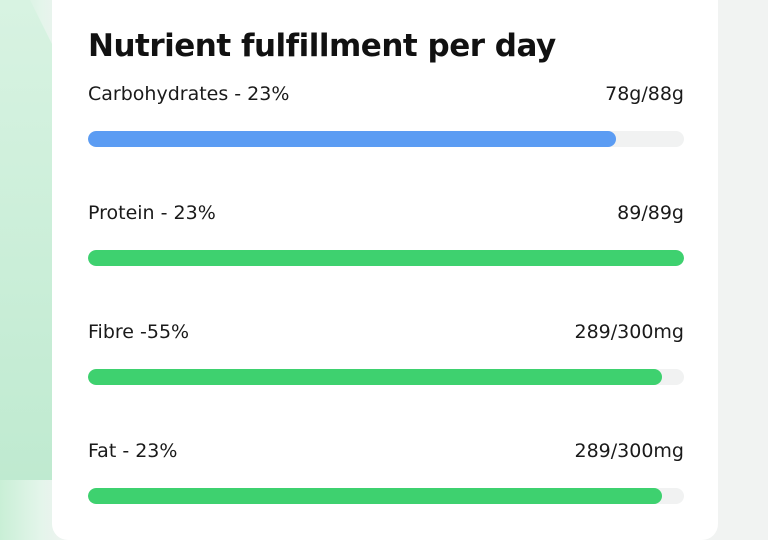 The height and width of the screenshot is (540, 768). I want to click on nutrient-label: Protein - 23%, so click(152, 213).